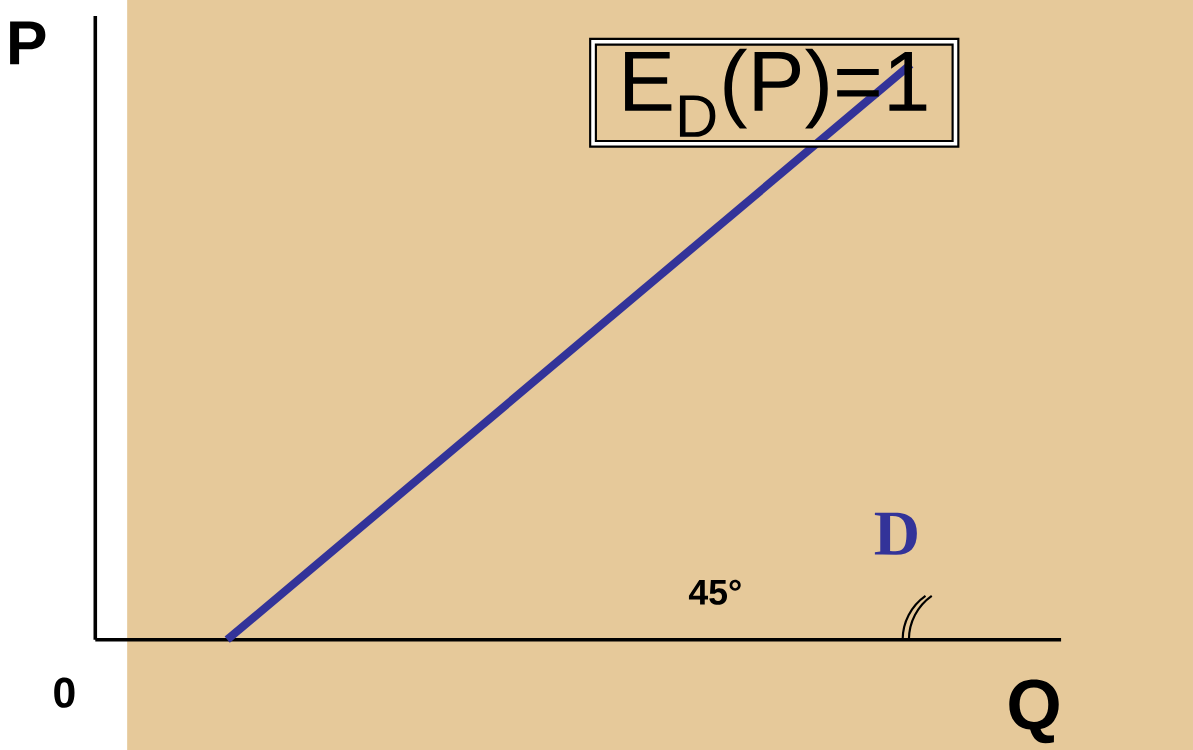 Image resolution: width=1193 pixels, height=750 pixels. I want to click on y-axis-title: P, so click(28, 43).